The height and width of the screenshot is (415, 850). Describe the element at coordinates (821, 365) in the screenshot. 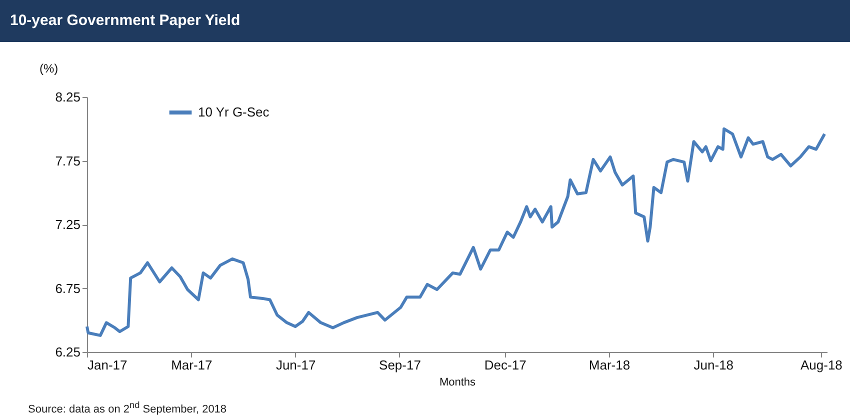

I see `x-tick-label: Aug-18` at that location.